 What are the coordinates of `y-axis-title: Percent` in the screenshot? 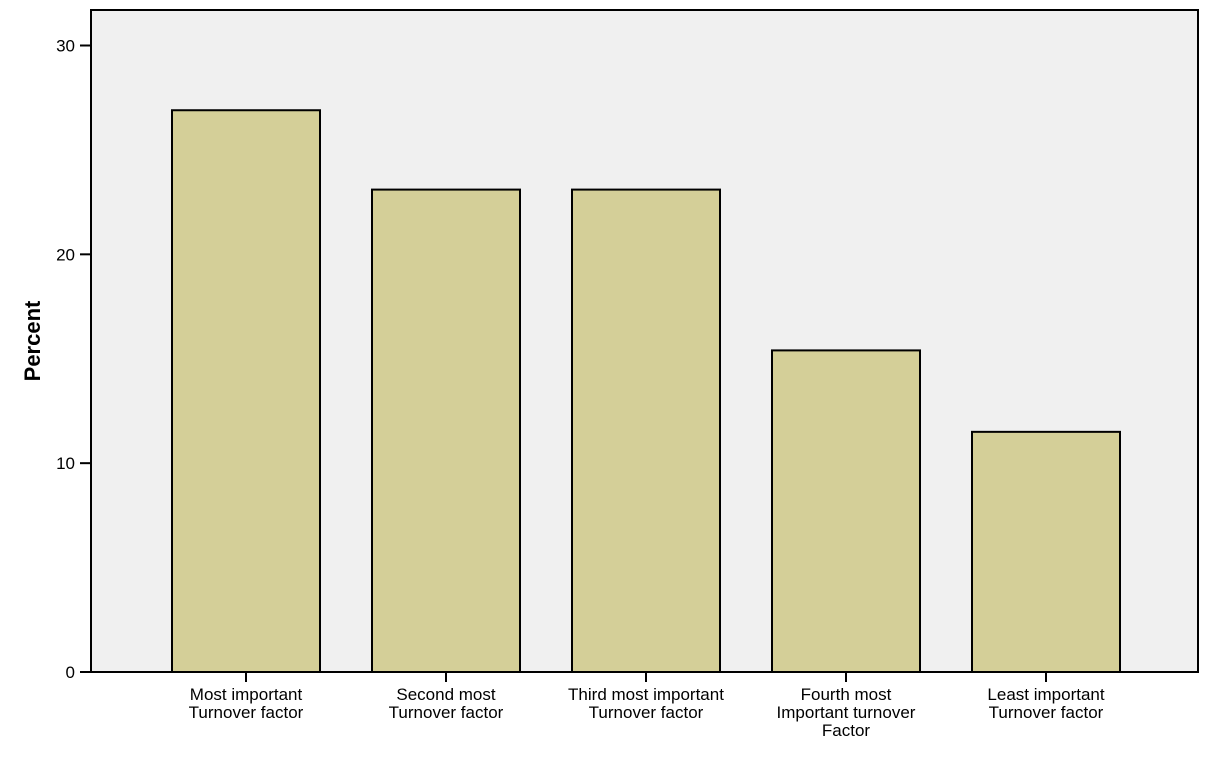 It's located at (32, 340).